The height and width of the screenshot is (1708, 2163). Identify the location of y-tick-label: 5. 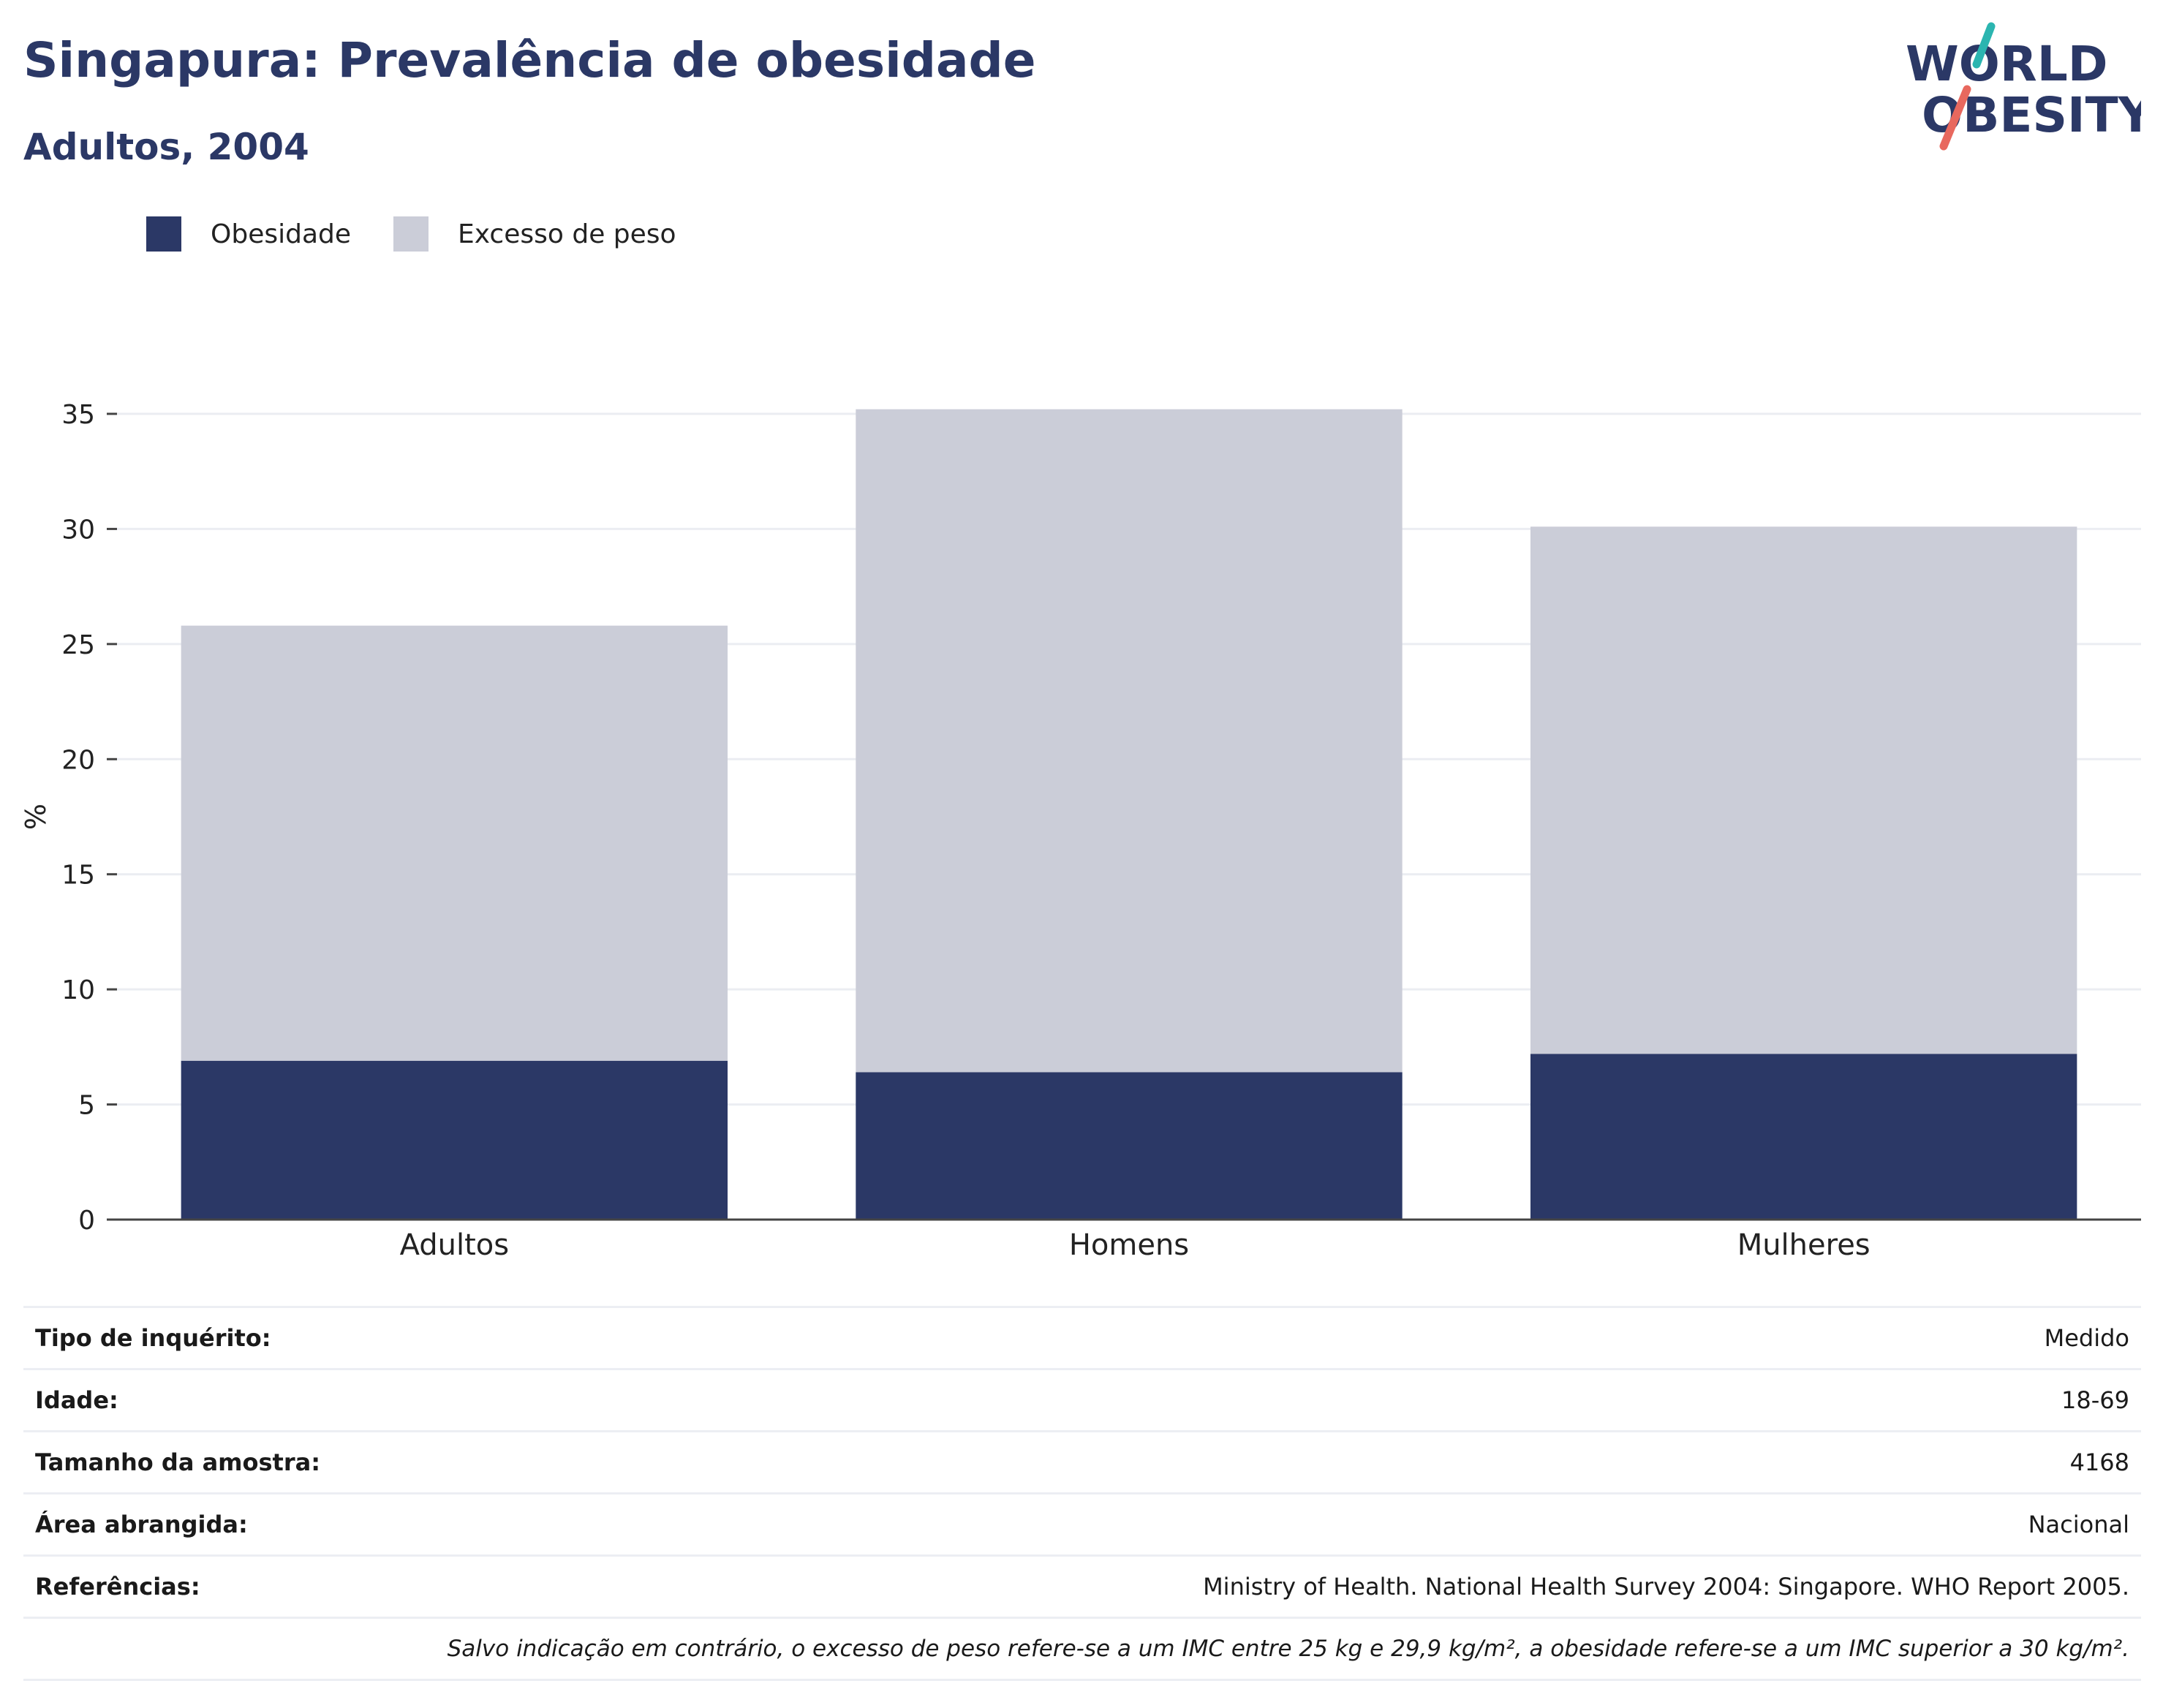
(86, 1106).